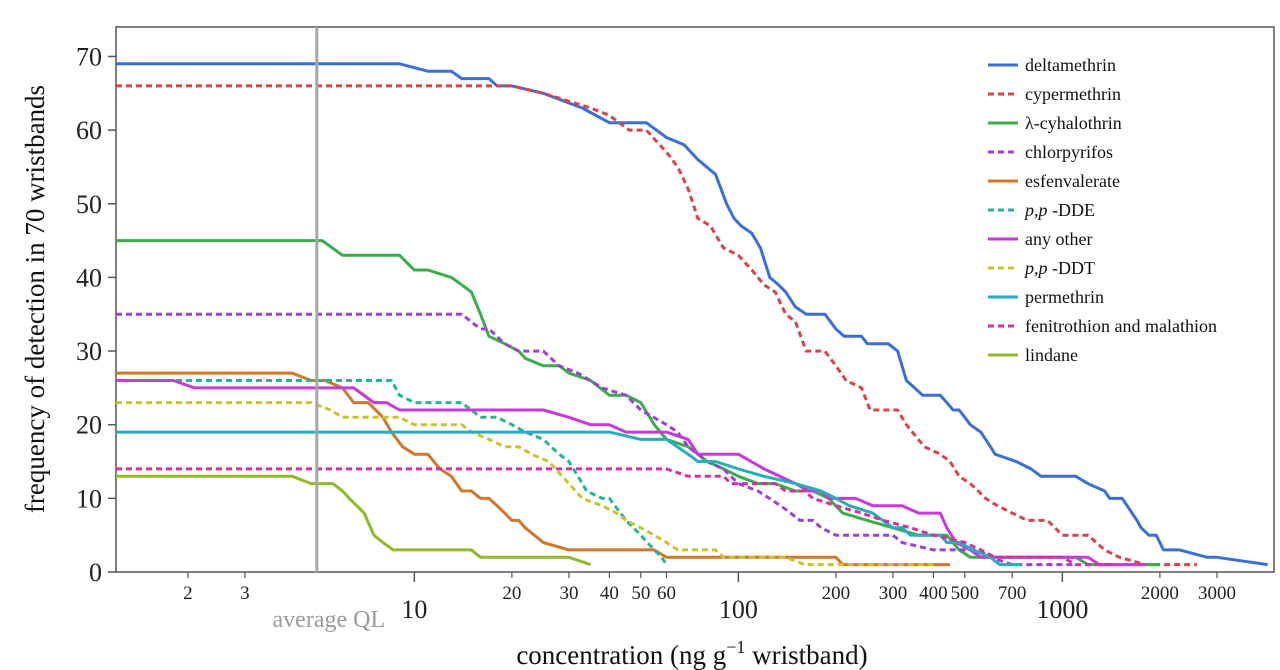 The image size is (1280, 670). Describe the element at coordinates (96, 314) in the screenshot. I see `y-axis: 0 10 20 30 40 50 60 70` at that location.